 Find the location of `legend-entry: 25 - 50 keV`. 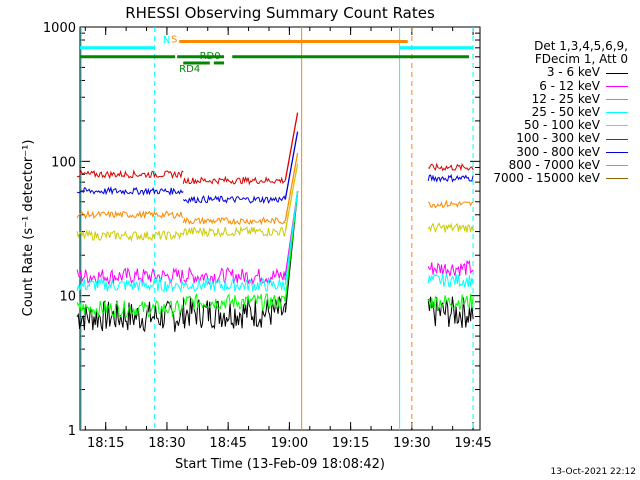

legend-entry: 25 - 50 keV is located at coordinates (560, 112).